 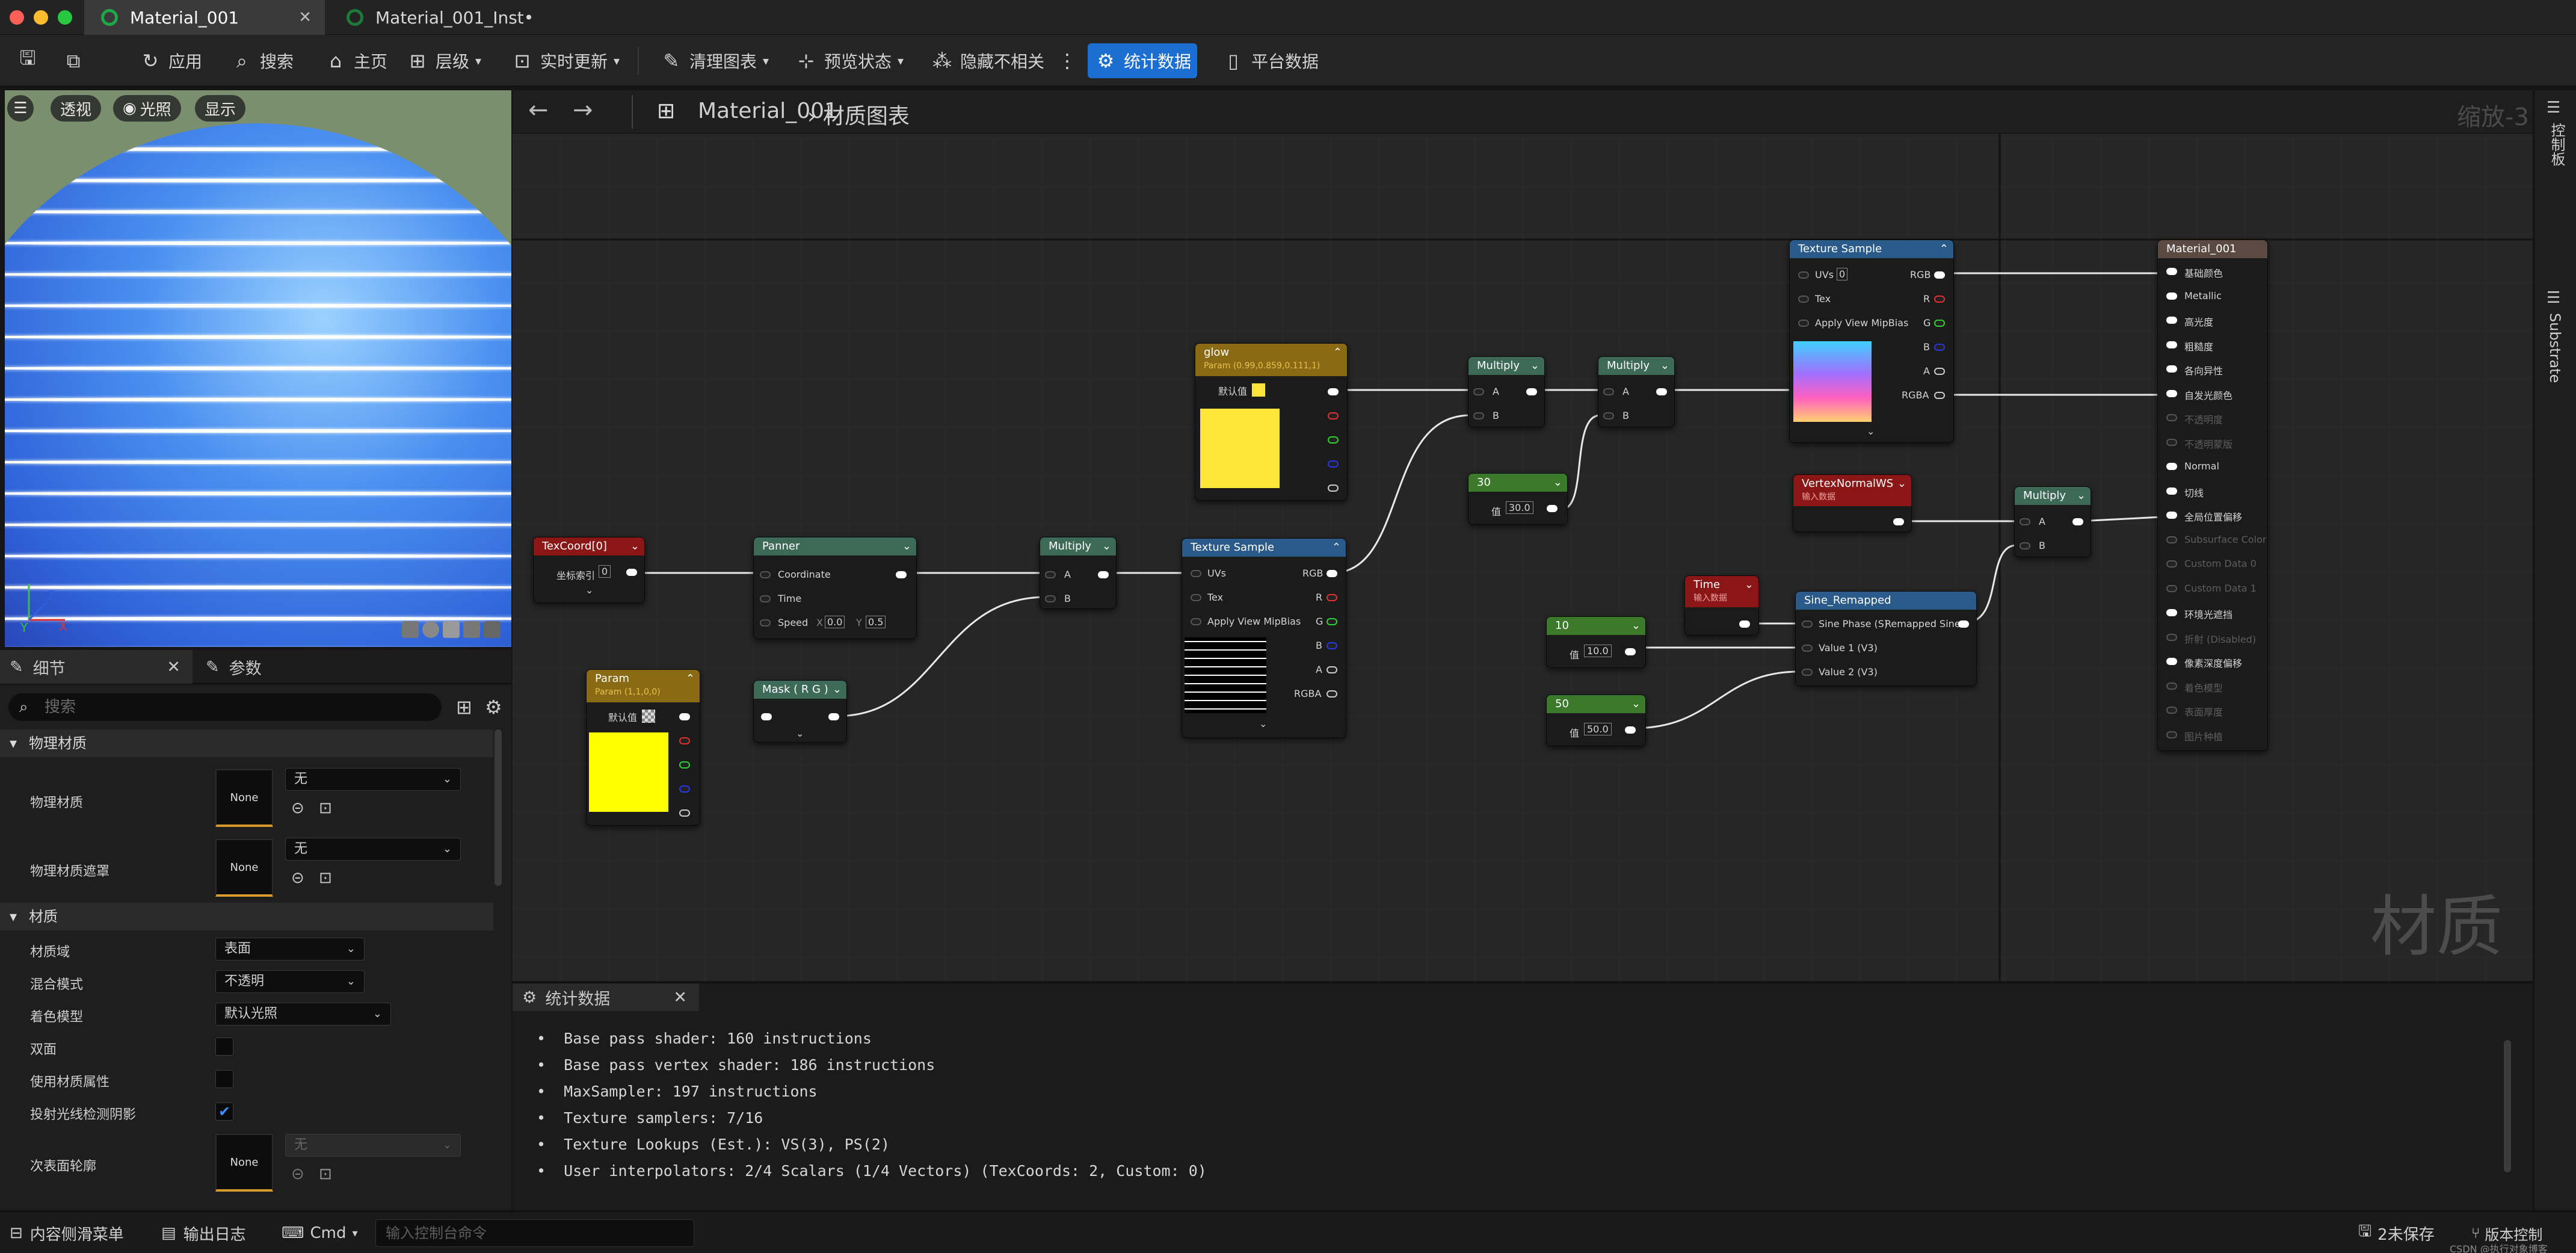 I want to click on settings-gear-icon: ⚙, so click(x=493, y=708).